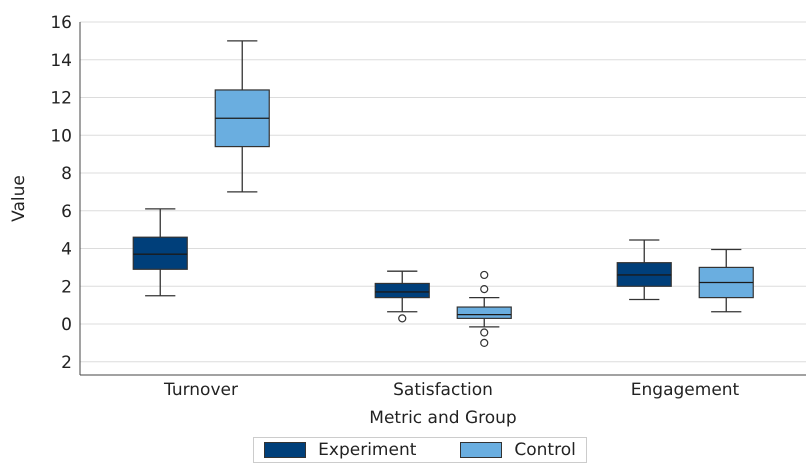  What do you see at coordinates (61, 23) in the screenshot?
I see `y-tick-label: 16` at bounding box center [61, 23].